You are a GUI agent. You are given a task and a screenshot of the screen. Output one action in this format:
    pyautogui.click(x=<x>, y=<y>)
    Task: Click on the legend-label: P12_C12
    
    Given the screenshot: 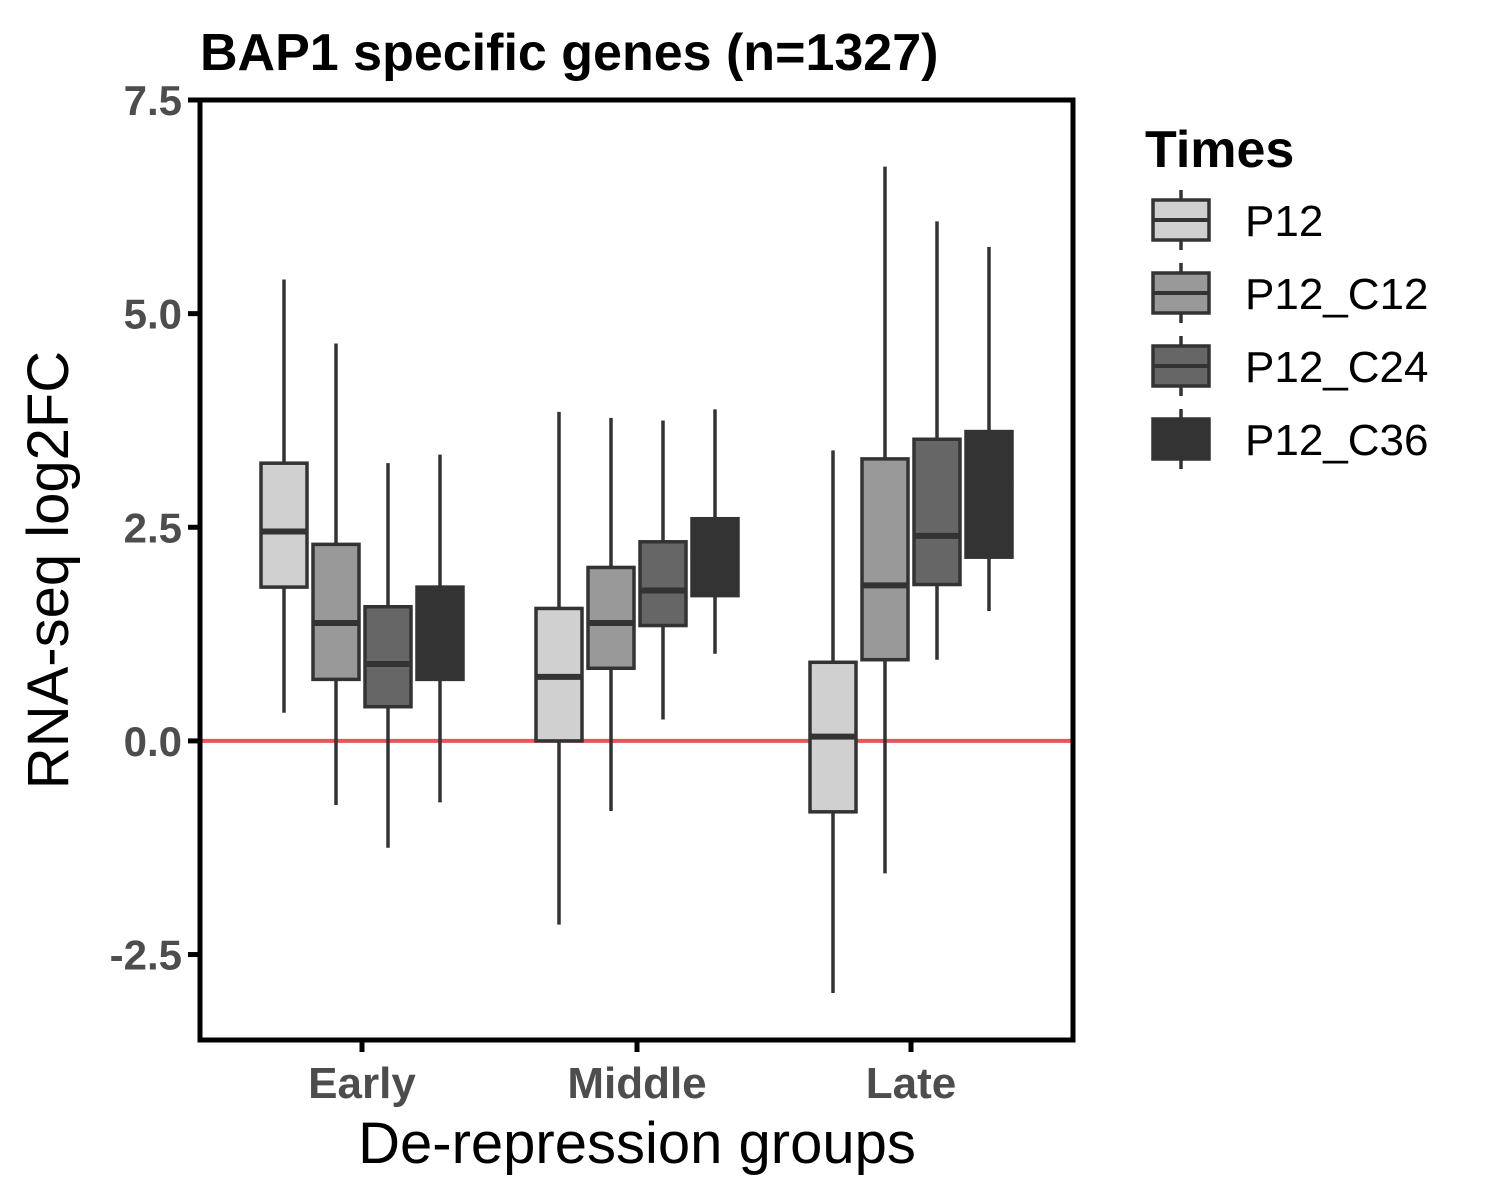 What is the action you would take?
    pyautogui.click(x=1336, y=294)
    